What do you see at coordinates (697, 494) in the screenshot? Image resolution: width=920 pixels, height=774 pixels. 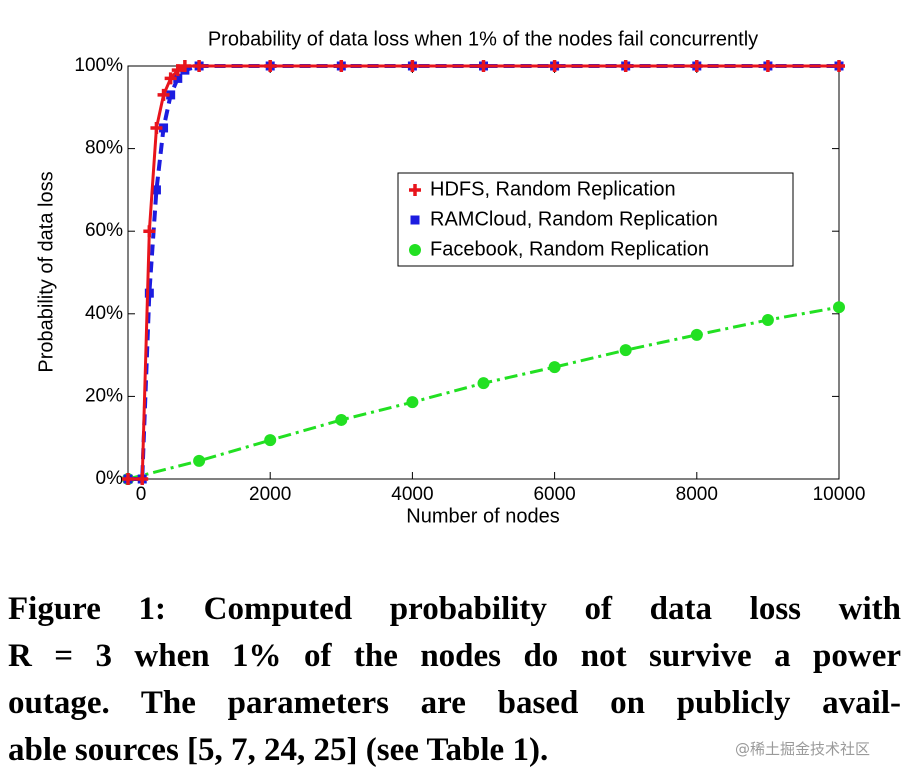 I see `x-tick-label: 8000` at bounding box center [697, 494].